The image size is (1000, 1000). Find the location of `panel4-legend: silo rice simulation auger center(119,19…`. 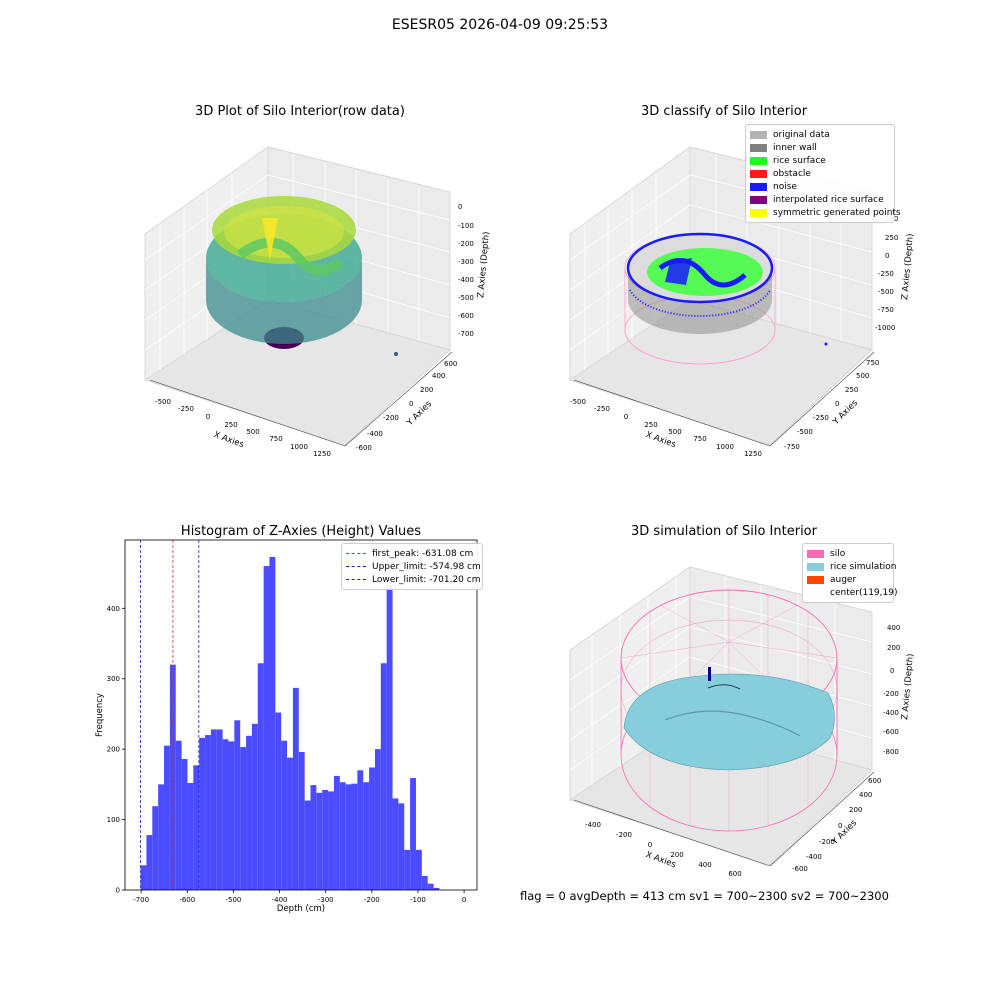

panel4-legend: silo rice simulation auger center(119,19… is located at coordinates (849, 573).